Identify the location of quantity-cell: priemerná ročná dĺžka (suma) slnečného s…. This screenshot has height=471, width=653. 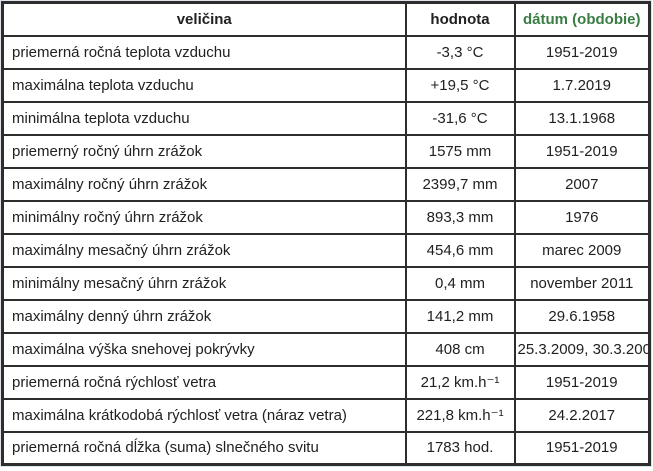
(204, 448).